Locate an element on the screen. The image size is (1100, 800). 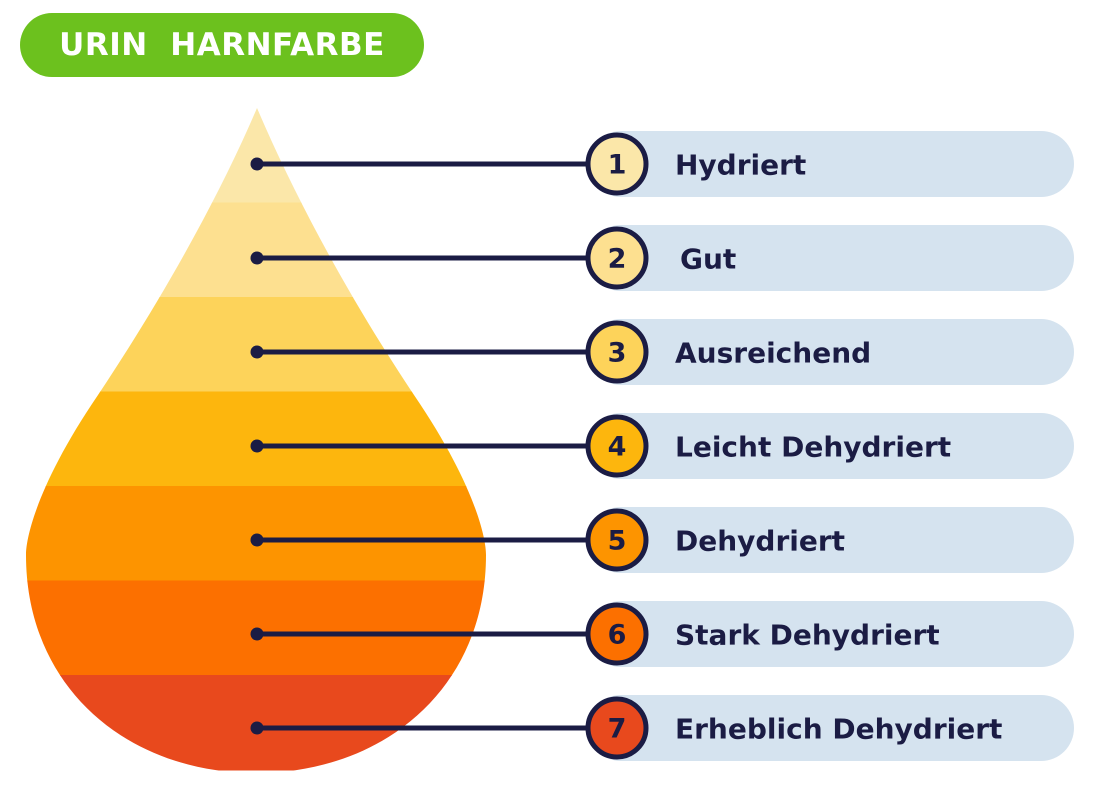
level-label-6: Stark Dehydriert is located at coordinates (807, 635).